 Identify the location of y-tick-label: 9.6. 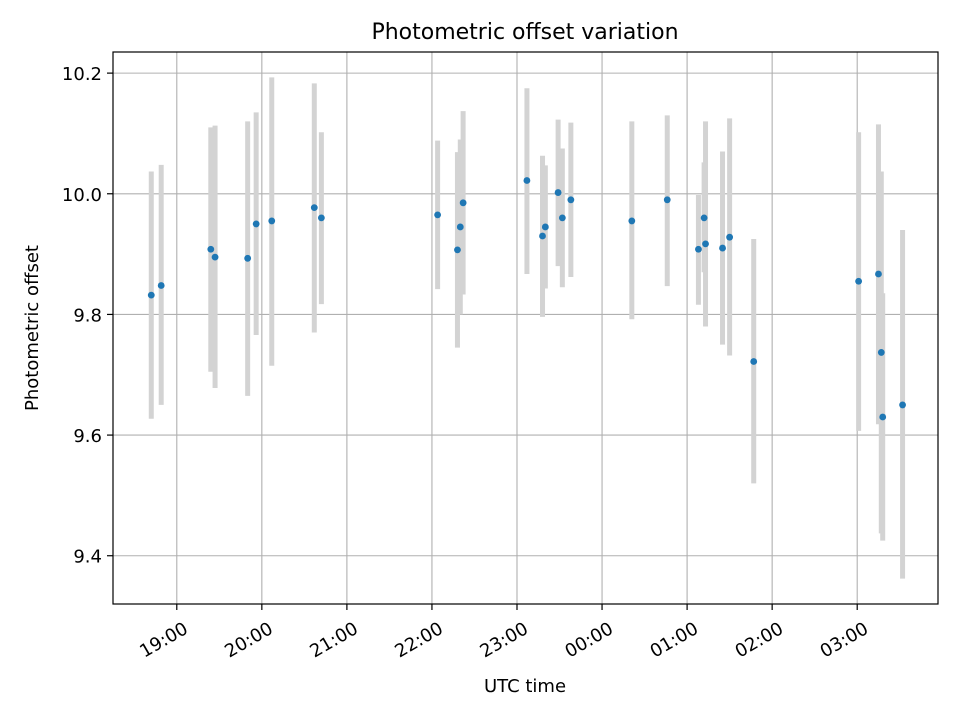
(87, 436).